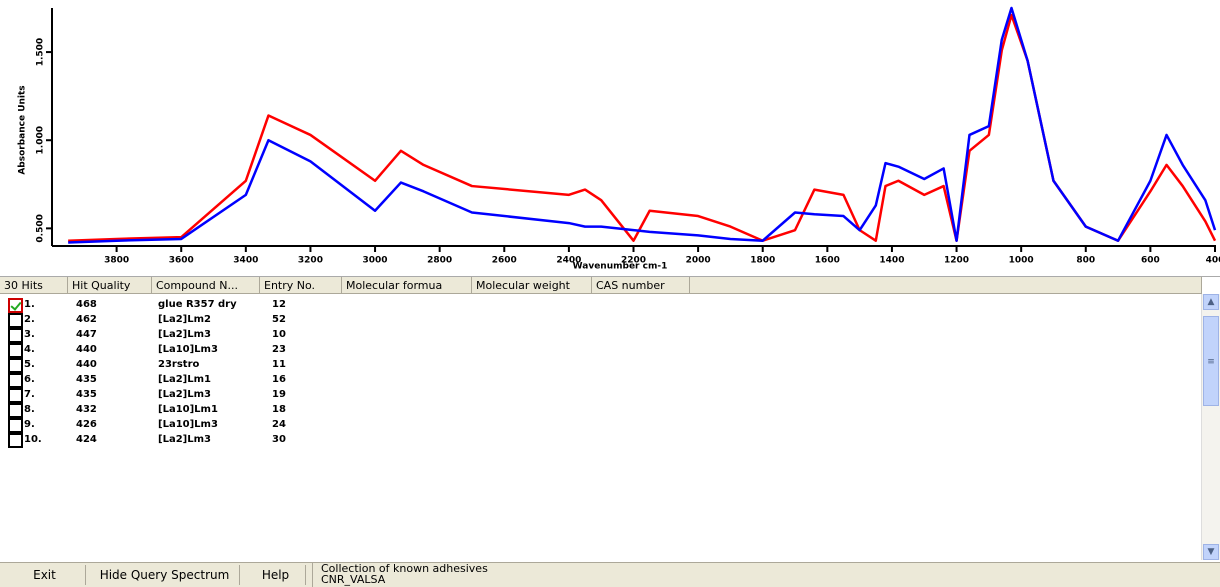 Image resolution: width=1220 pixels, height=587 pixels. Describe the element at coordinates (279, 349) in the screenshot. I see `table-cell: 23` at that location.